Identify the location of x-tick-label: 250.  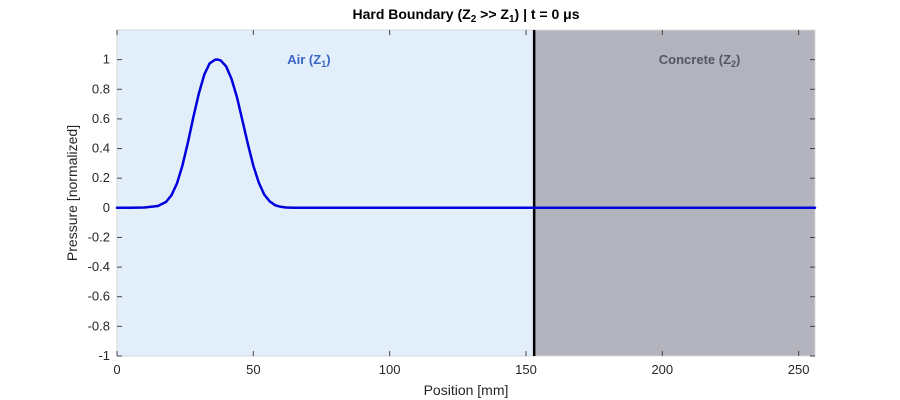
(799, 369).